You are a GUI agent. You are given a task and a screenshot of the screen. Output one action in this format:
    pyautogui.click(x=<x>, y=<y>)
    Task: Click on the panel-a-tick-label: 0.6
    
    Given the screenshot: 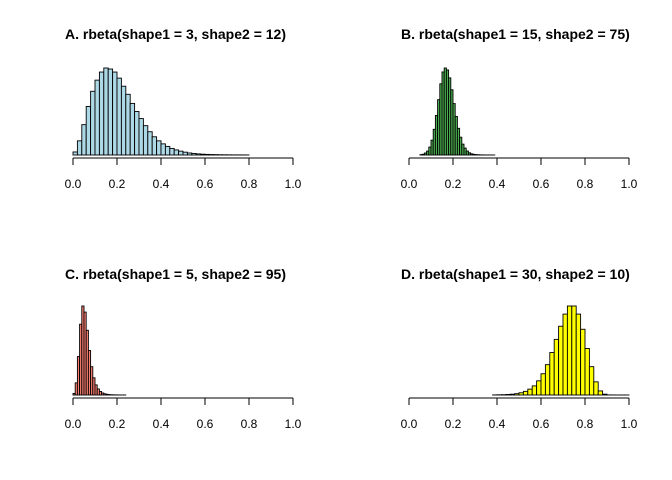 What is the action you would take?
    pyautogui.click(x=205, y=184)
    